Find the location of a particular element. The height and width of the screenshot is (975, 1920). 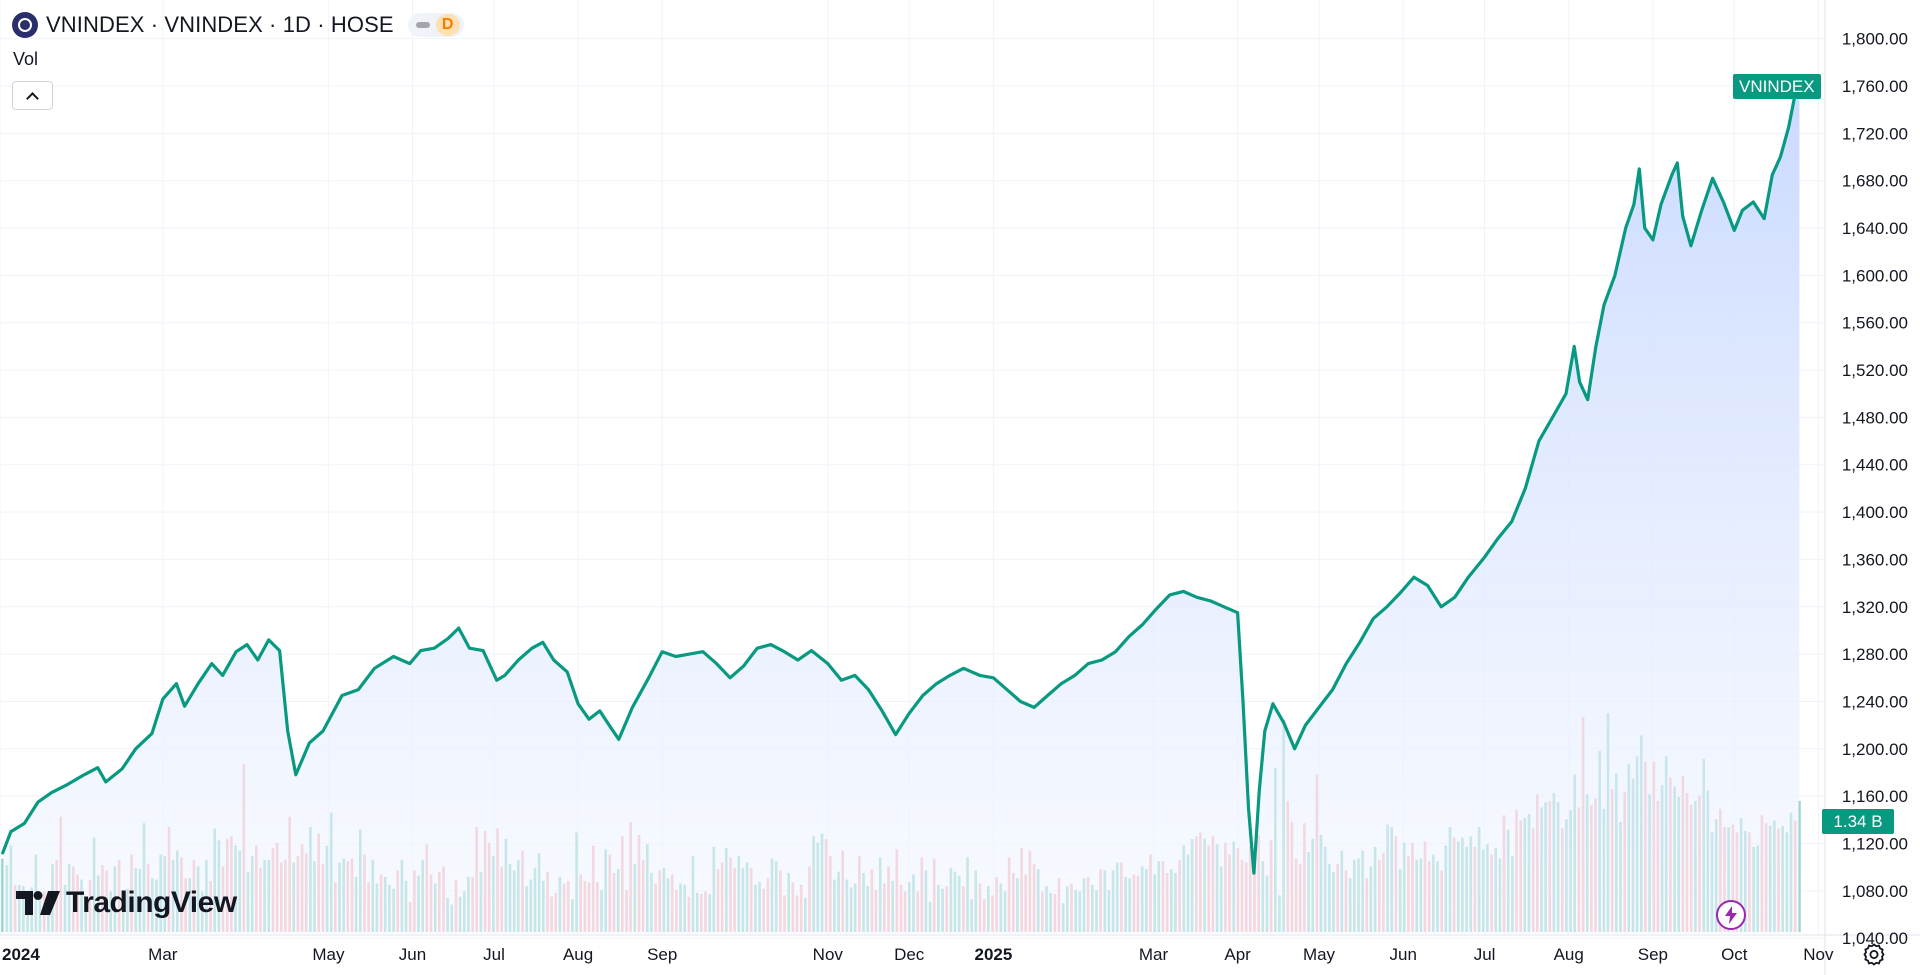

price-tick-label: 1,640.00 is located at coordinates (1875, 228).